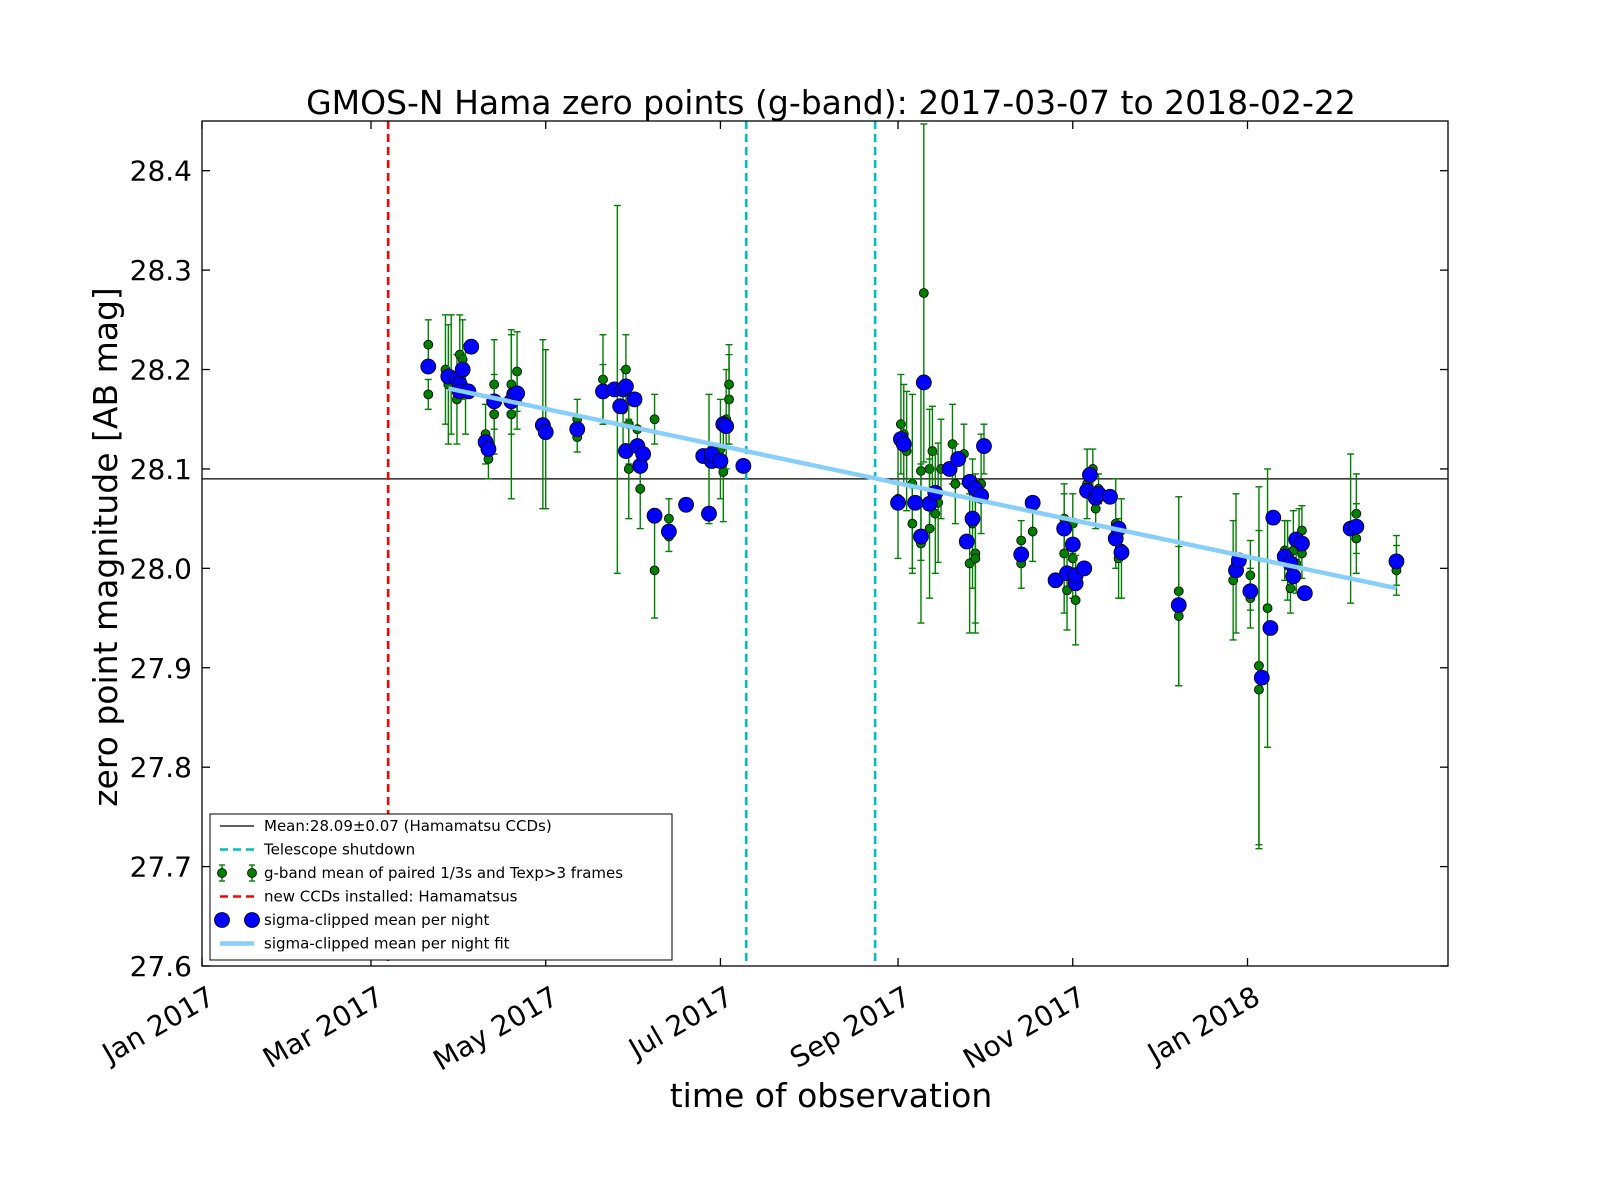 The height and width of the screenshot is (1200, 1600). Describe the element at coordinates (161, 469) in the screenshot. I see `y-tick-label: 28.1` at that location.